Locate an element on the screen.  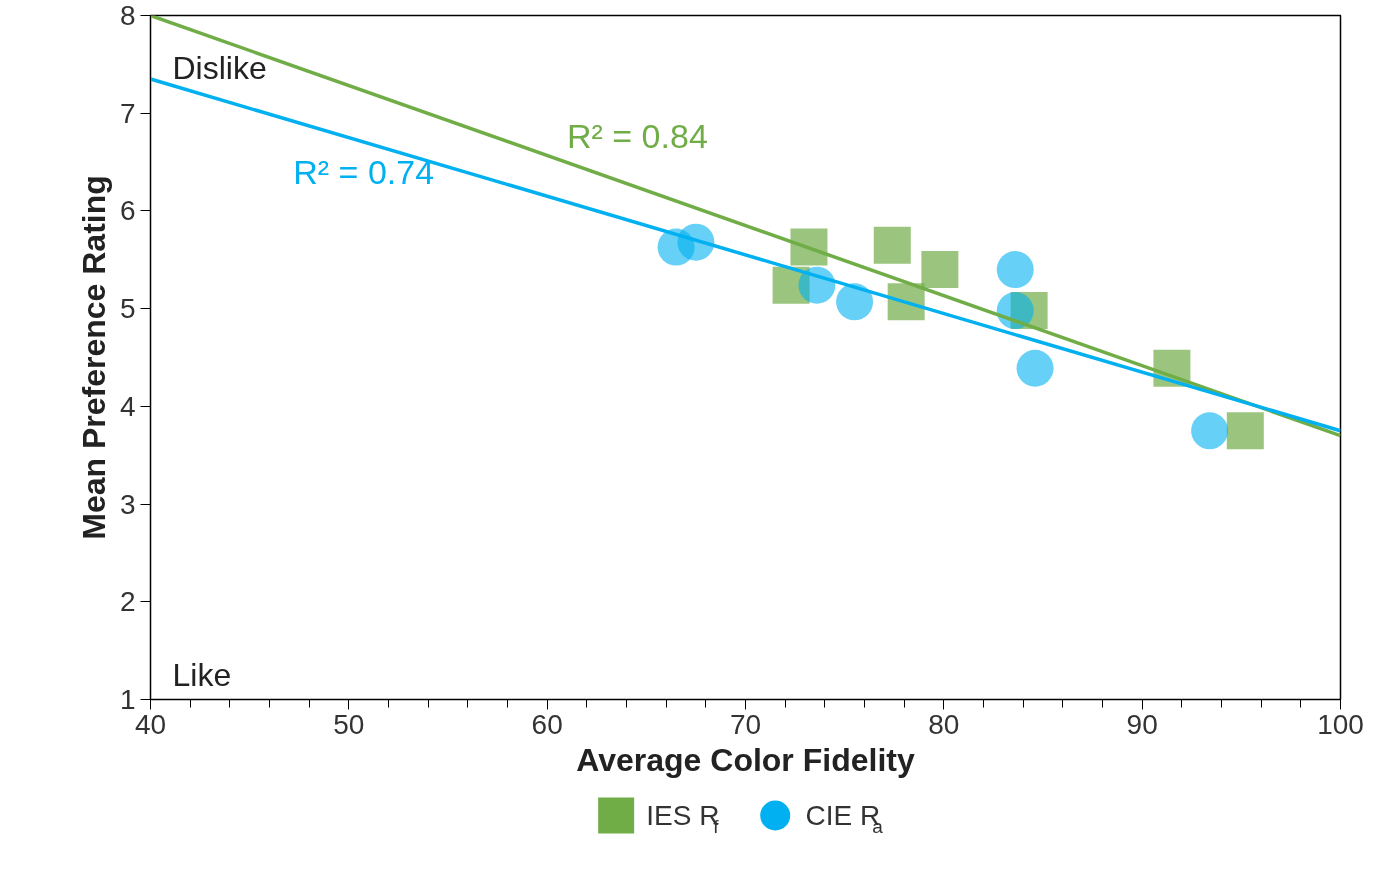
x-tick-label: 100 is located at coordinates (1340, 724).